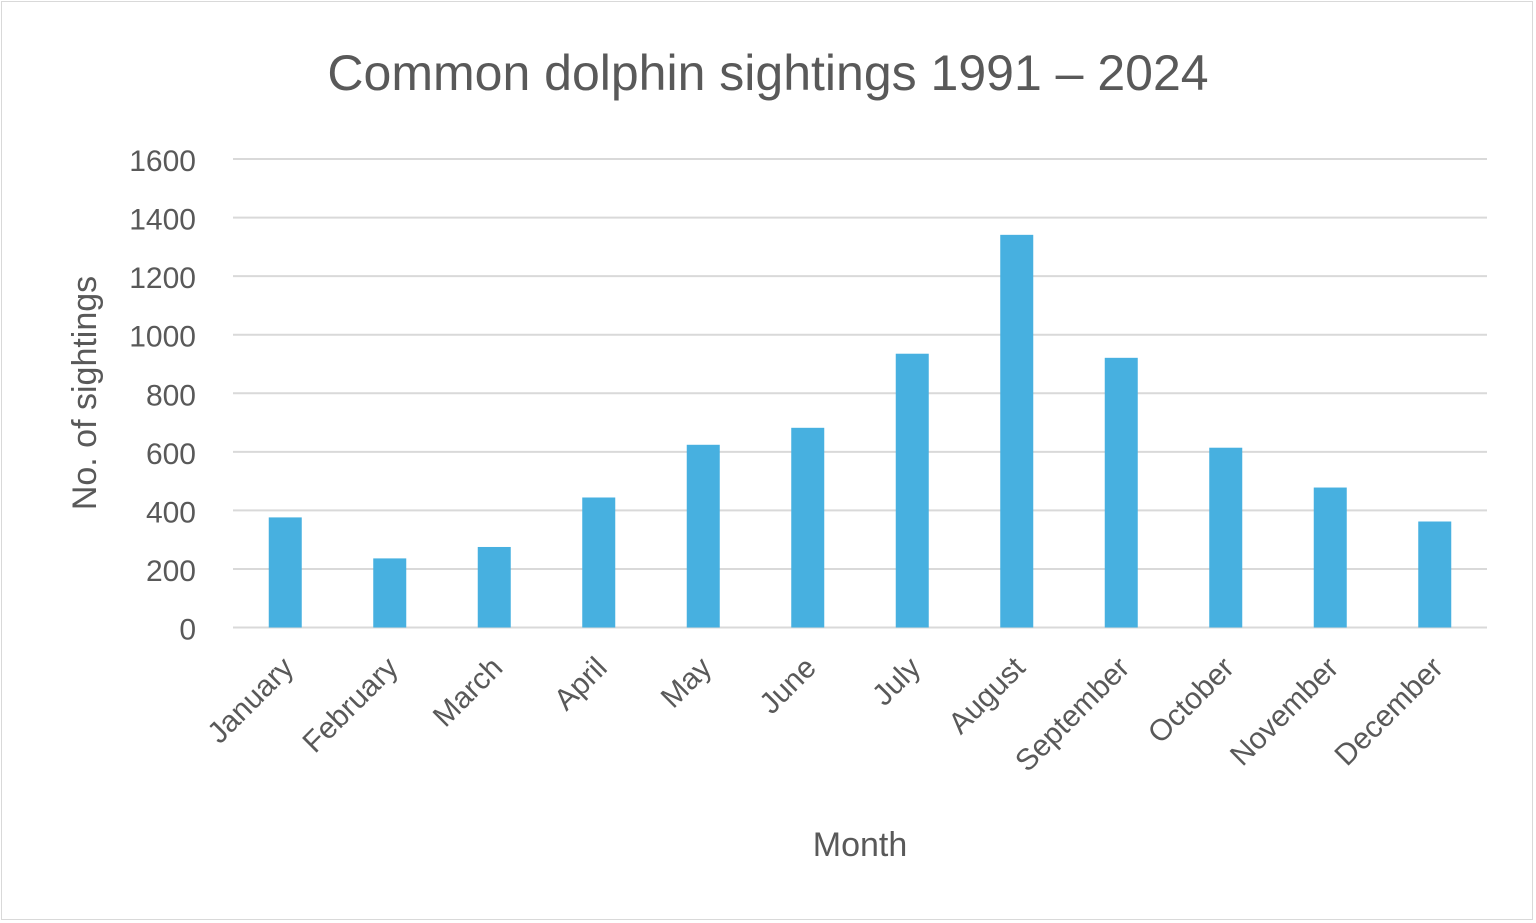 The width and height of the screenshot is (1536, 923). What do you see at coordinates (1017, 431) in the screenshot?
I see `bar-august` at bounding box center [1017, 431].